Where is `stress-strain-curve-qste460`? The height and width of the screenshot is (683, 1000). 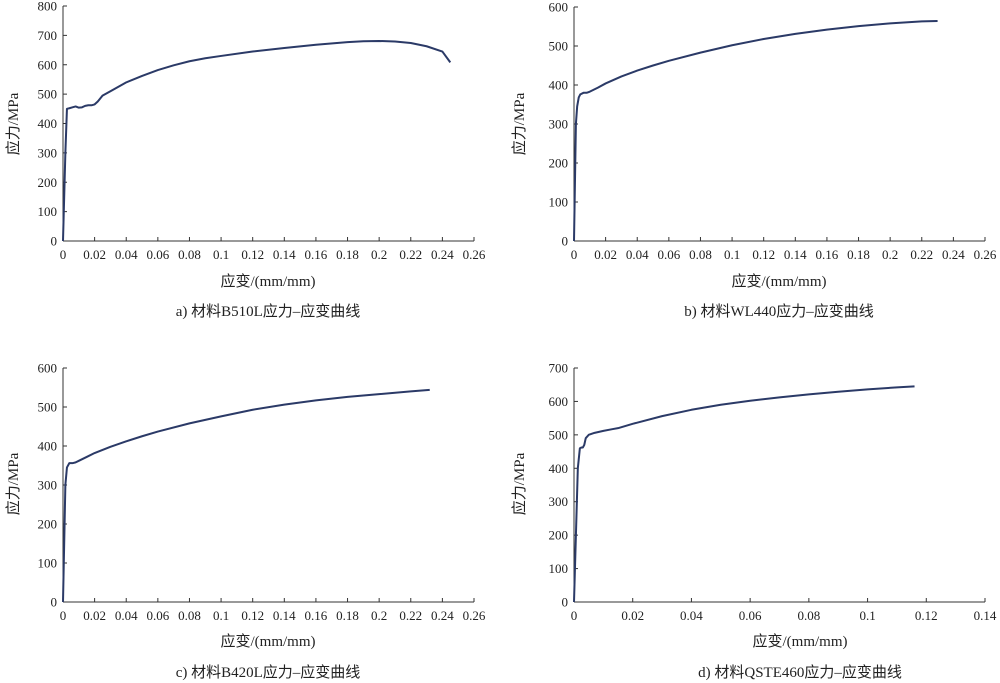 stress-strain-curve-qste460 is located at coordinates (744, 494).